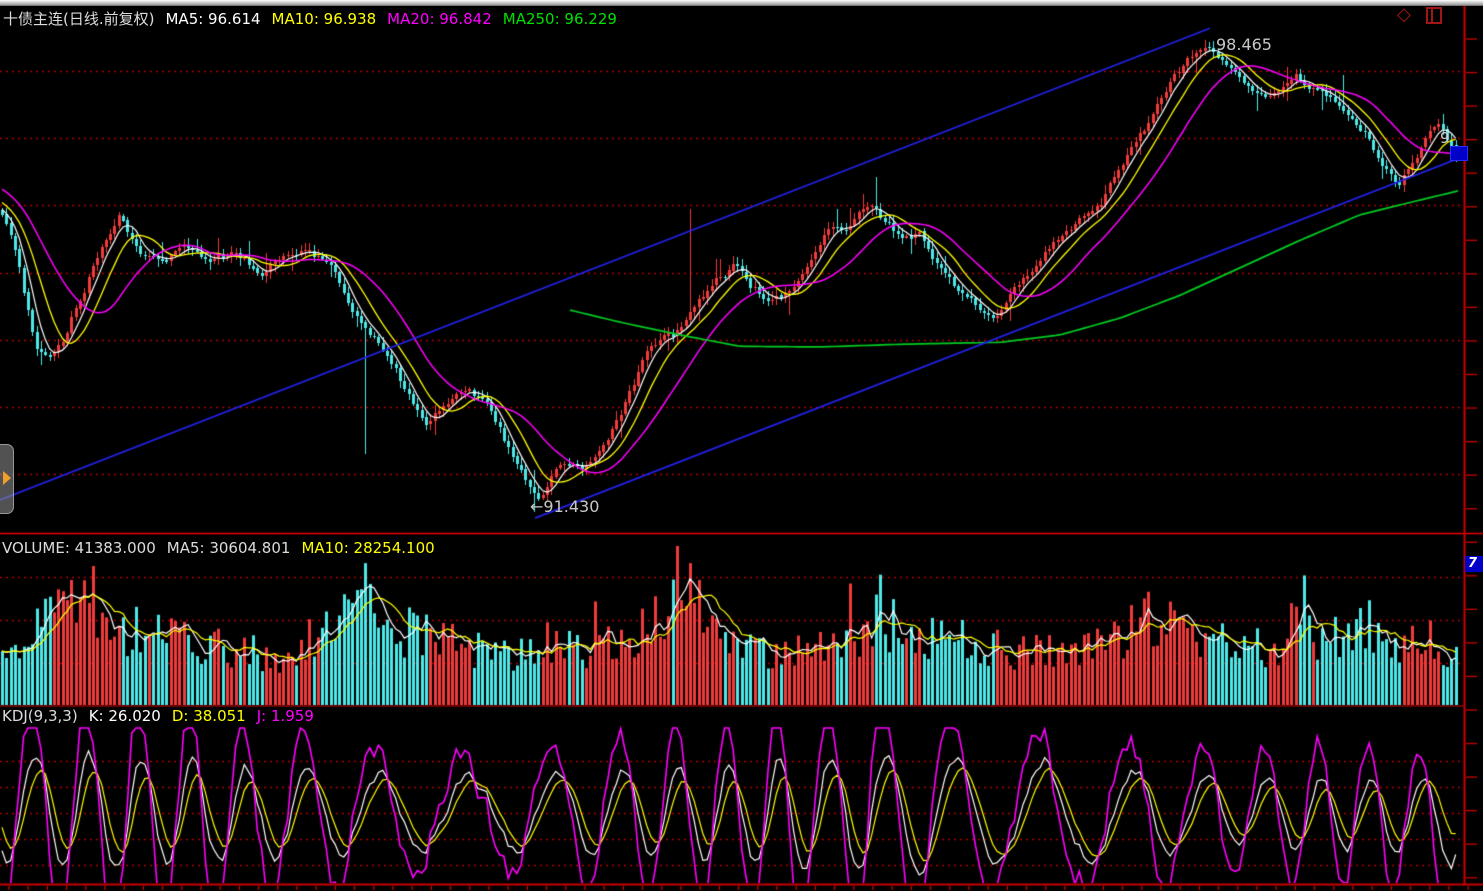 The width and height of the screenshot is (1483, 891). I want to click on ma5-value: MA5: 96.614, so click(213, 19).